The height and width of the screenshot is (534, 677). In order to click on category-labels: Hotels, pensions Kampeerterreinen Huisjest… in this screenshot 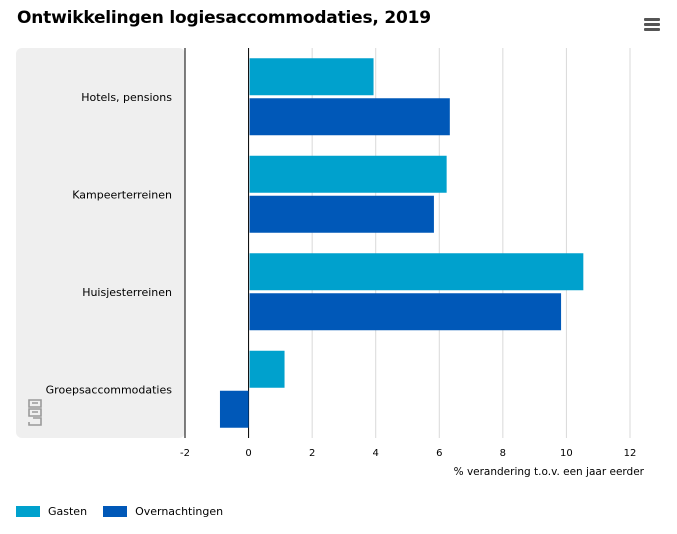, I will do `click(109, 244)`.